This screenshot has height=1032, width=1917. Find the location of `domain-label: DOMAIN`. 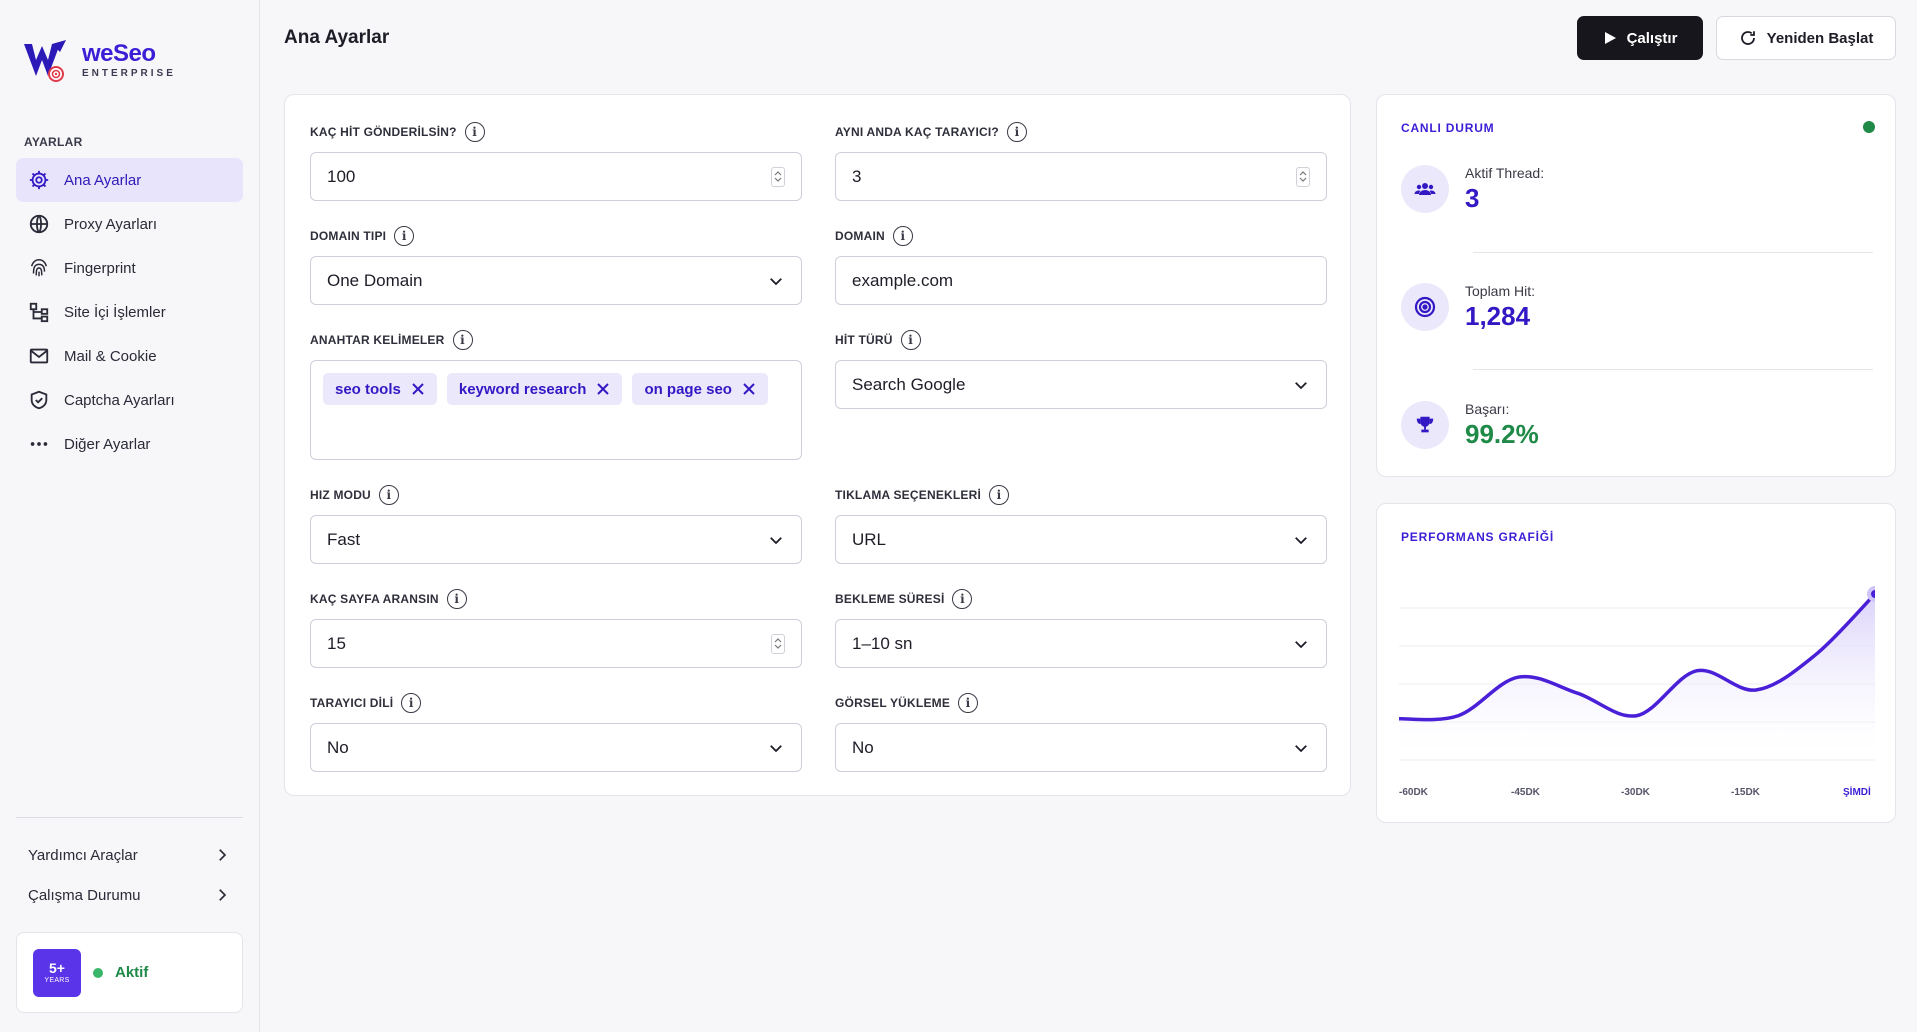

domain-label: DOMAIN is located at coordinates (860, 236).